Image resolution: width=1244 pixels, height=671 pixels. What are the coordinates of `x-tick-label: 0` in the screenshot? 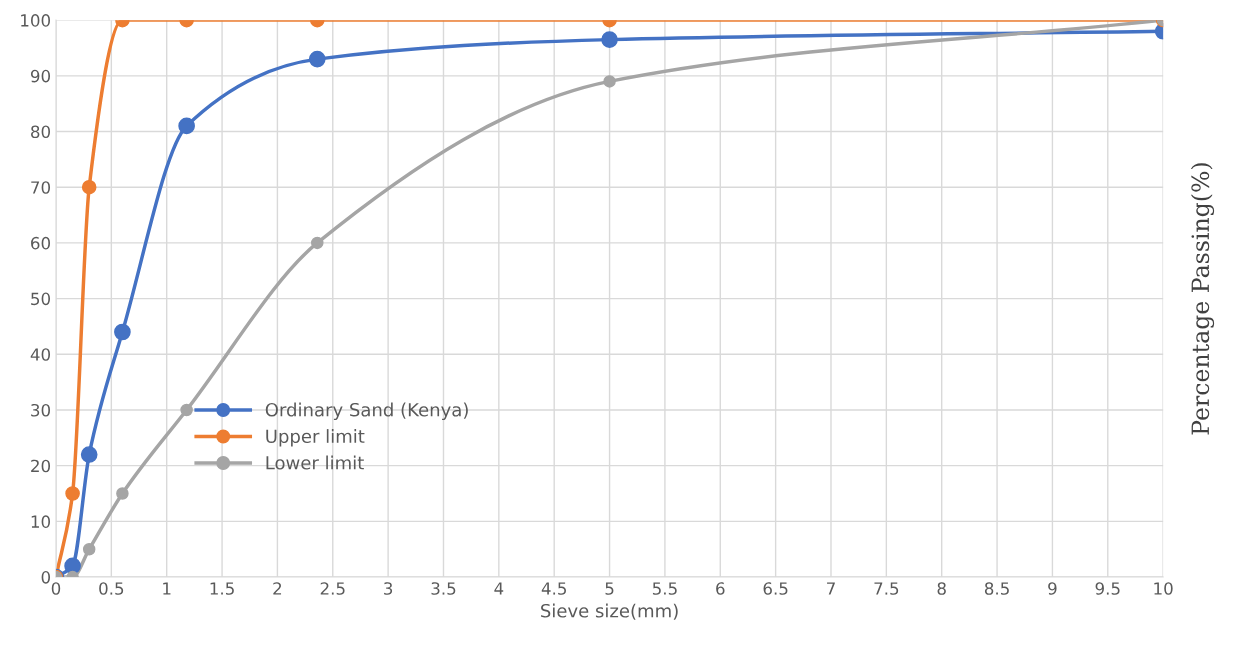 It's located at (56, 588).